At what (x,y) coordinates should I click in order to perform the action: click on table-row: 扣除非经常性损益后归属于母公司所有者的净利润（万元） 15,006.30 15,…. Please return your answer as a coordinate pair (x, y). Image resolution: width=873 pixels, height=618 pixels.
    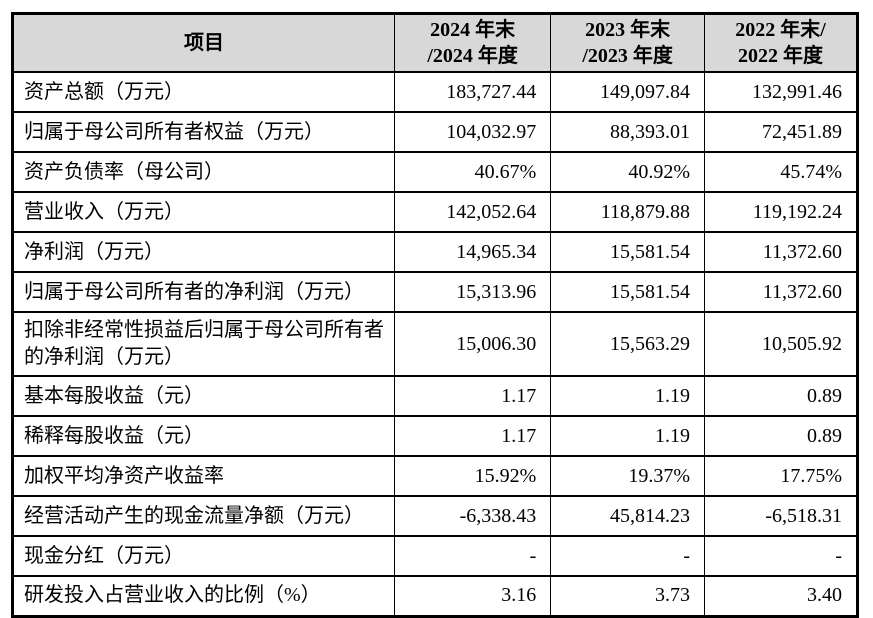
    Looking at the image, I should click on (435, 344).